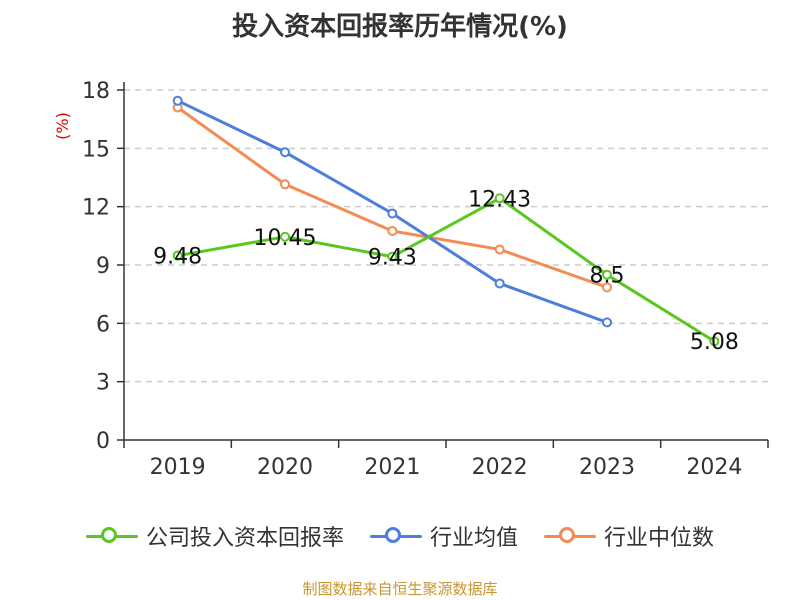  I want to click on x-tick-label: 2022, so click(500, 467).